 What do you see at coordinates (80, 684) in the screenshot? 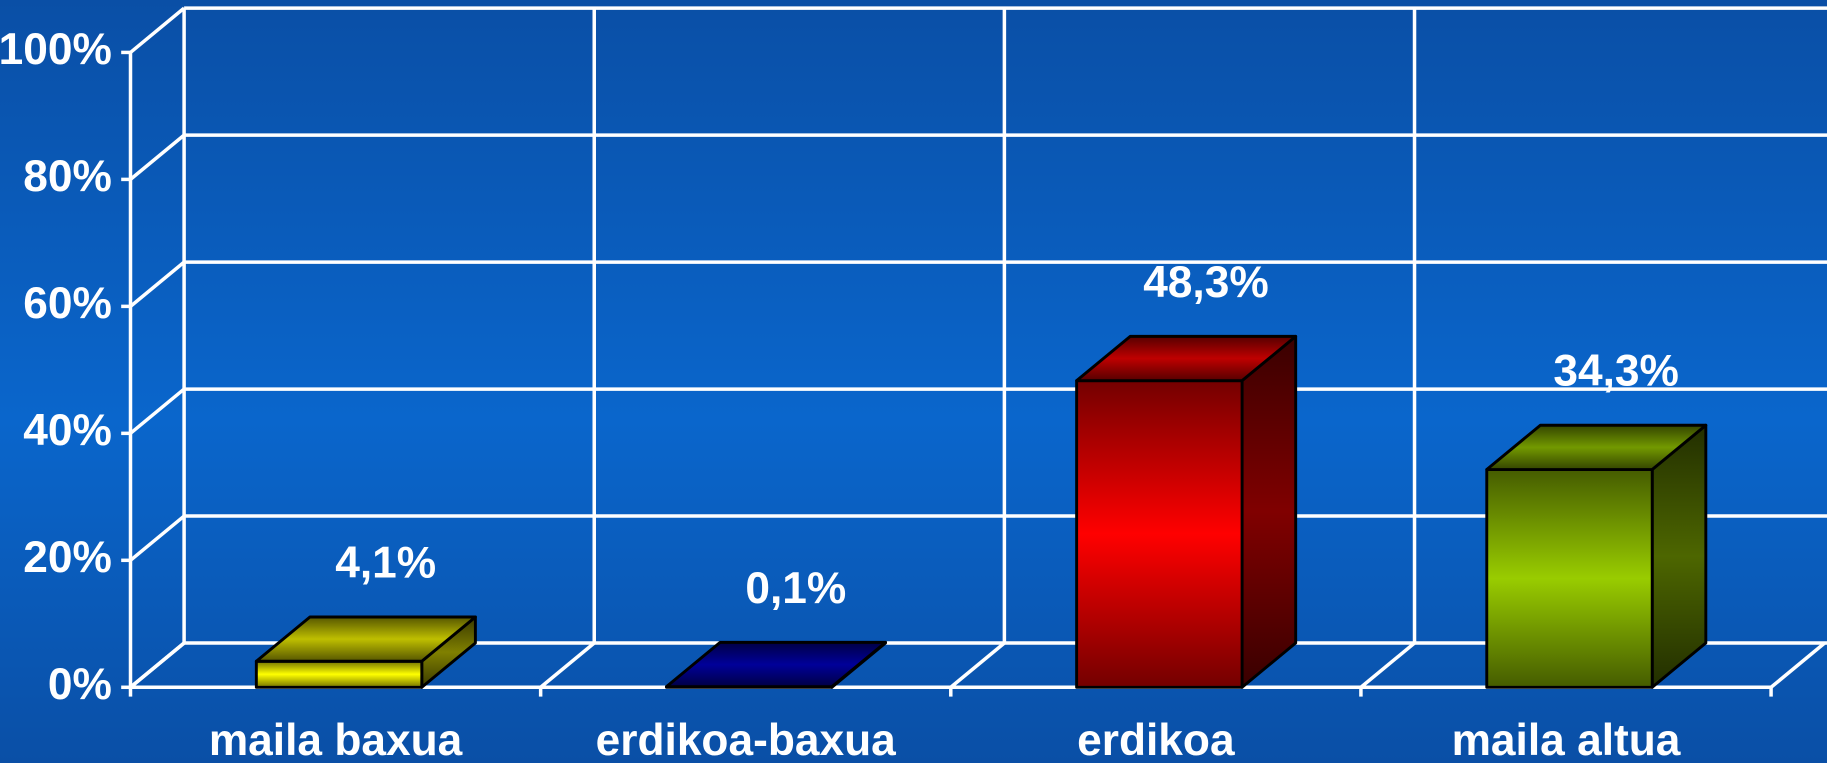
I see `y-tick-label: 0%` at bounding box center [80, 684].